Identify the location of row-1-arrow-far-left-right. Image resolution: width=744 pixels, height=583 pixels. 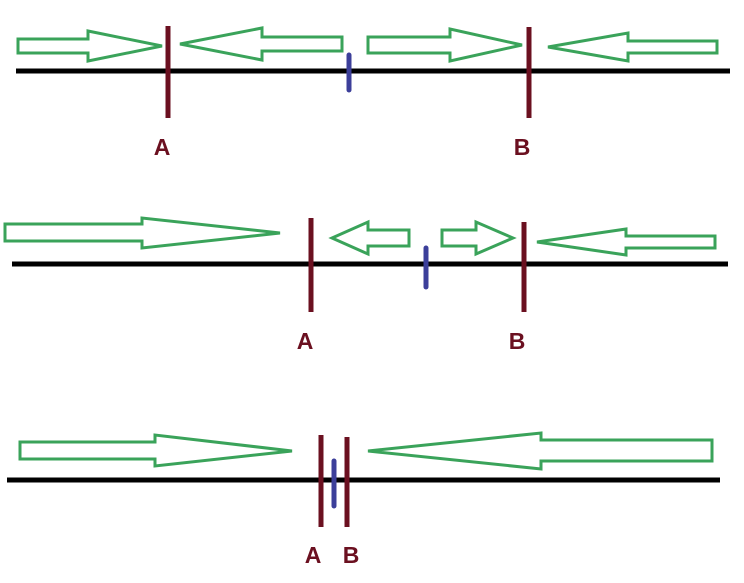
(89, 46).